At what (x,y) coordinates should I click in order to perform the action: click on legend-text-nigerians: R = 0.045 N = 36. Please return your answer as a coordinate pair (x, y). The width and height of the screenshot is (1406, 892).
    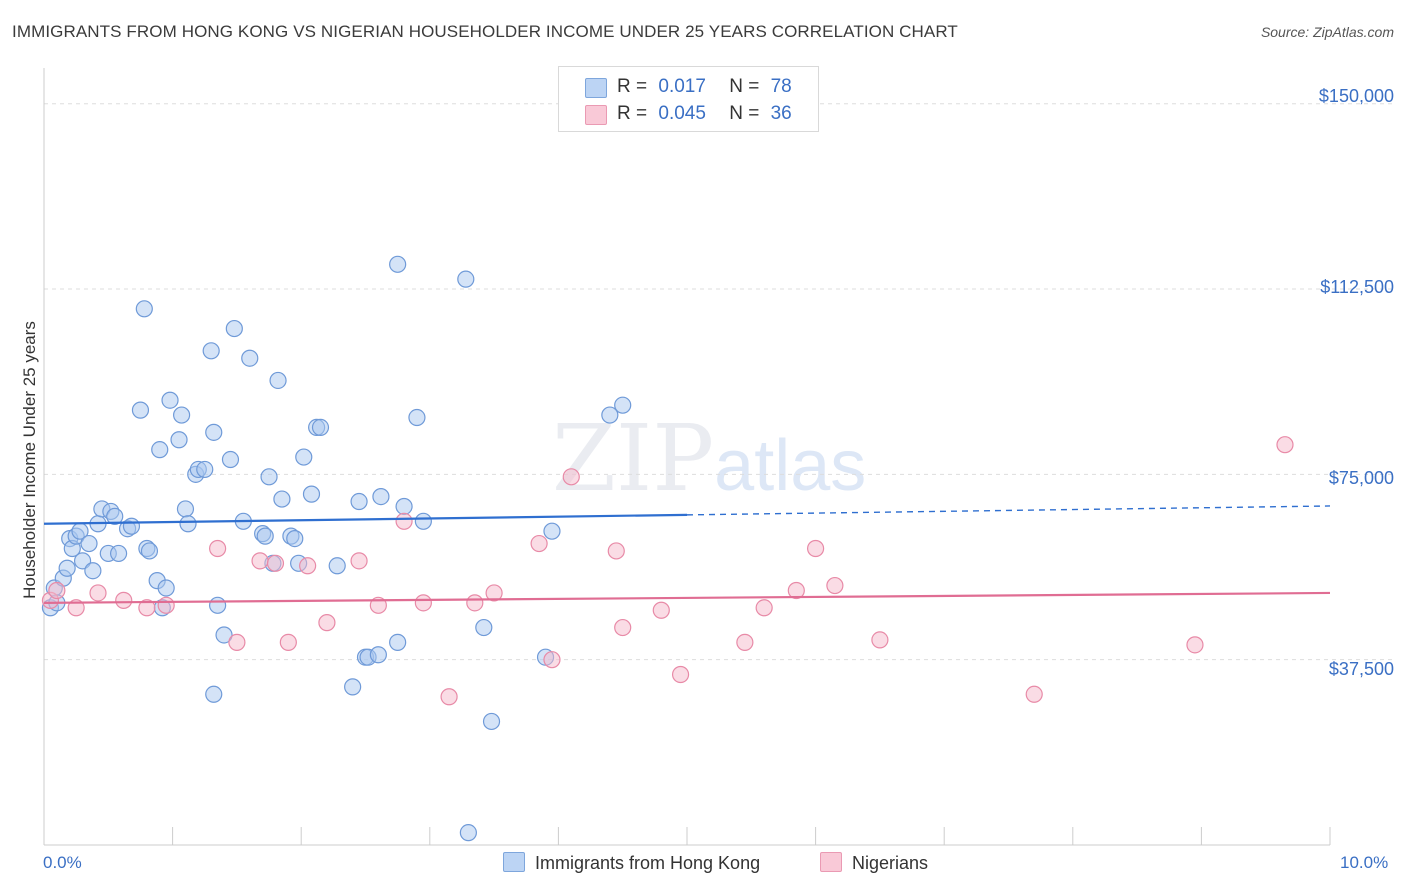
    Looking at the image, I should click on (704, 114).